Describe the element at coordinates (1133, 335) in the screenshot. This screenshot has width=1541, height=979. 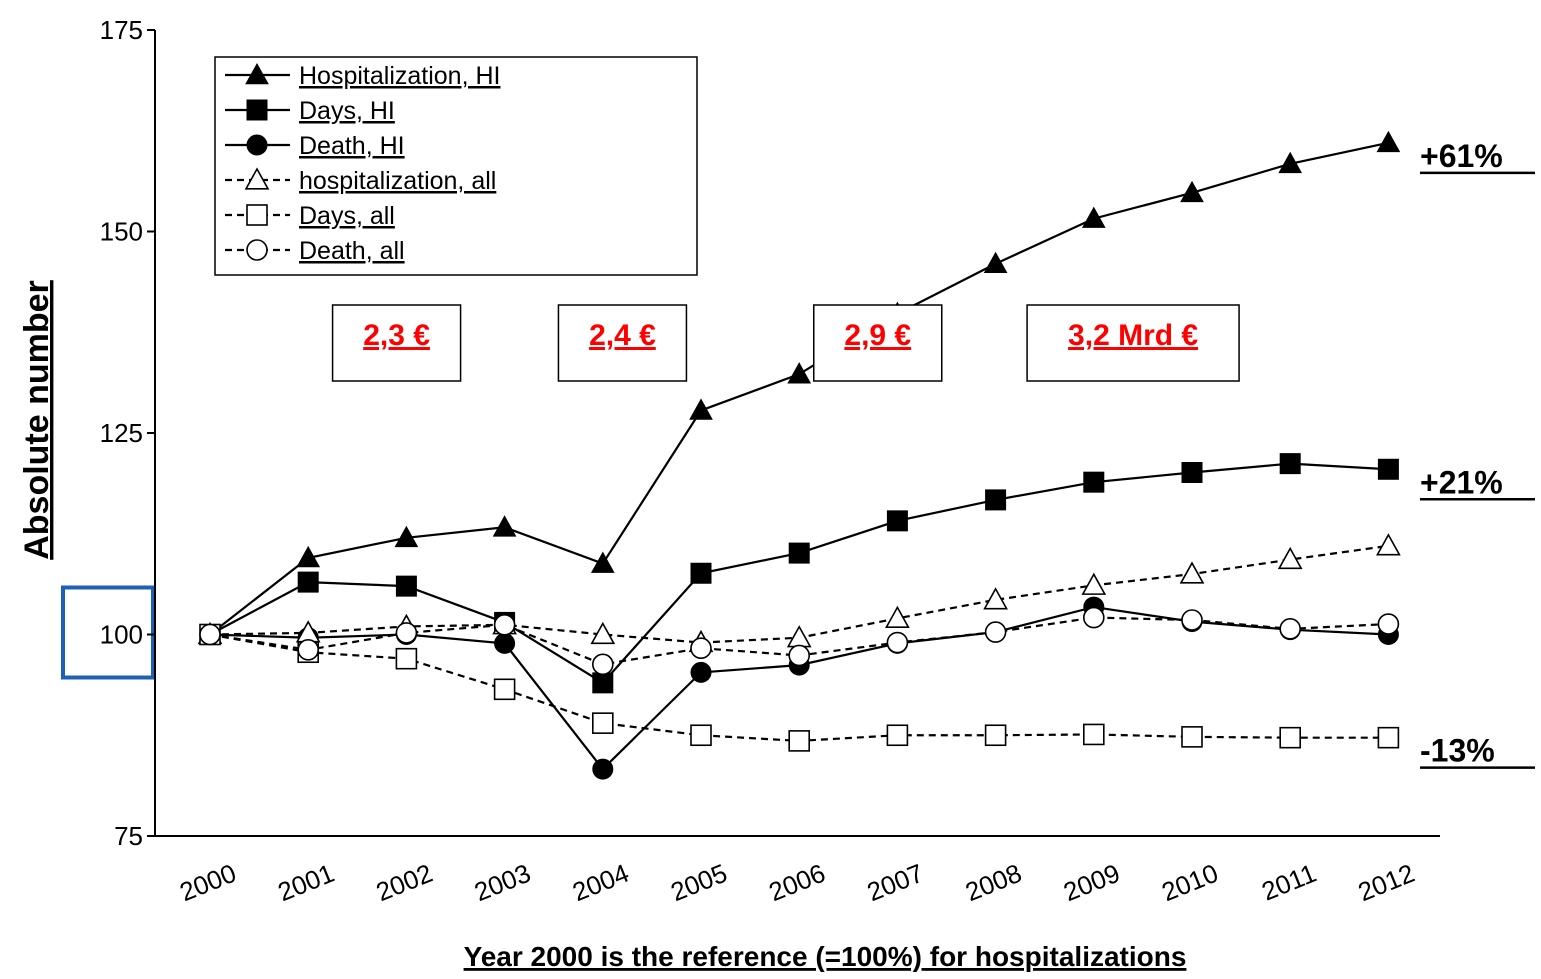
I see `cost-label: 3,2 Mrd €` at that location.